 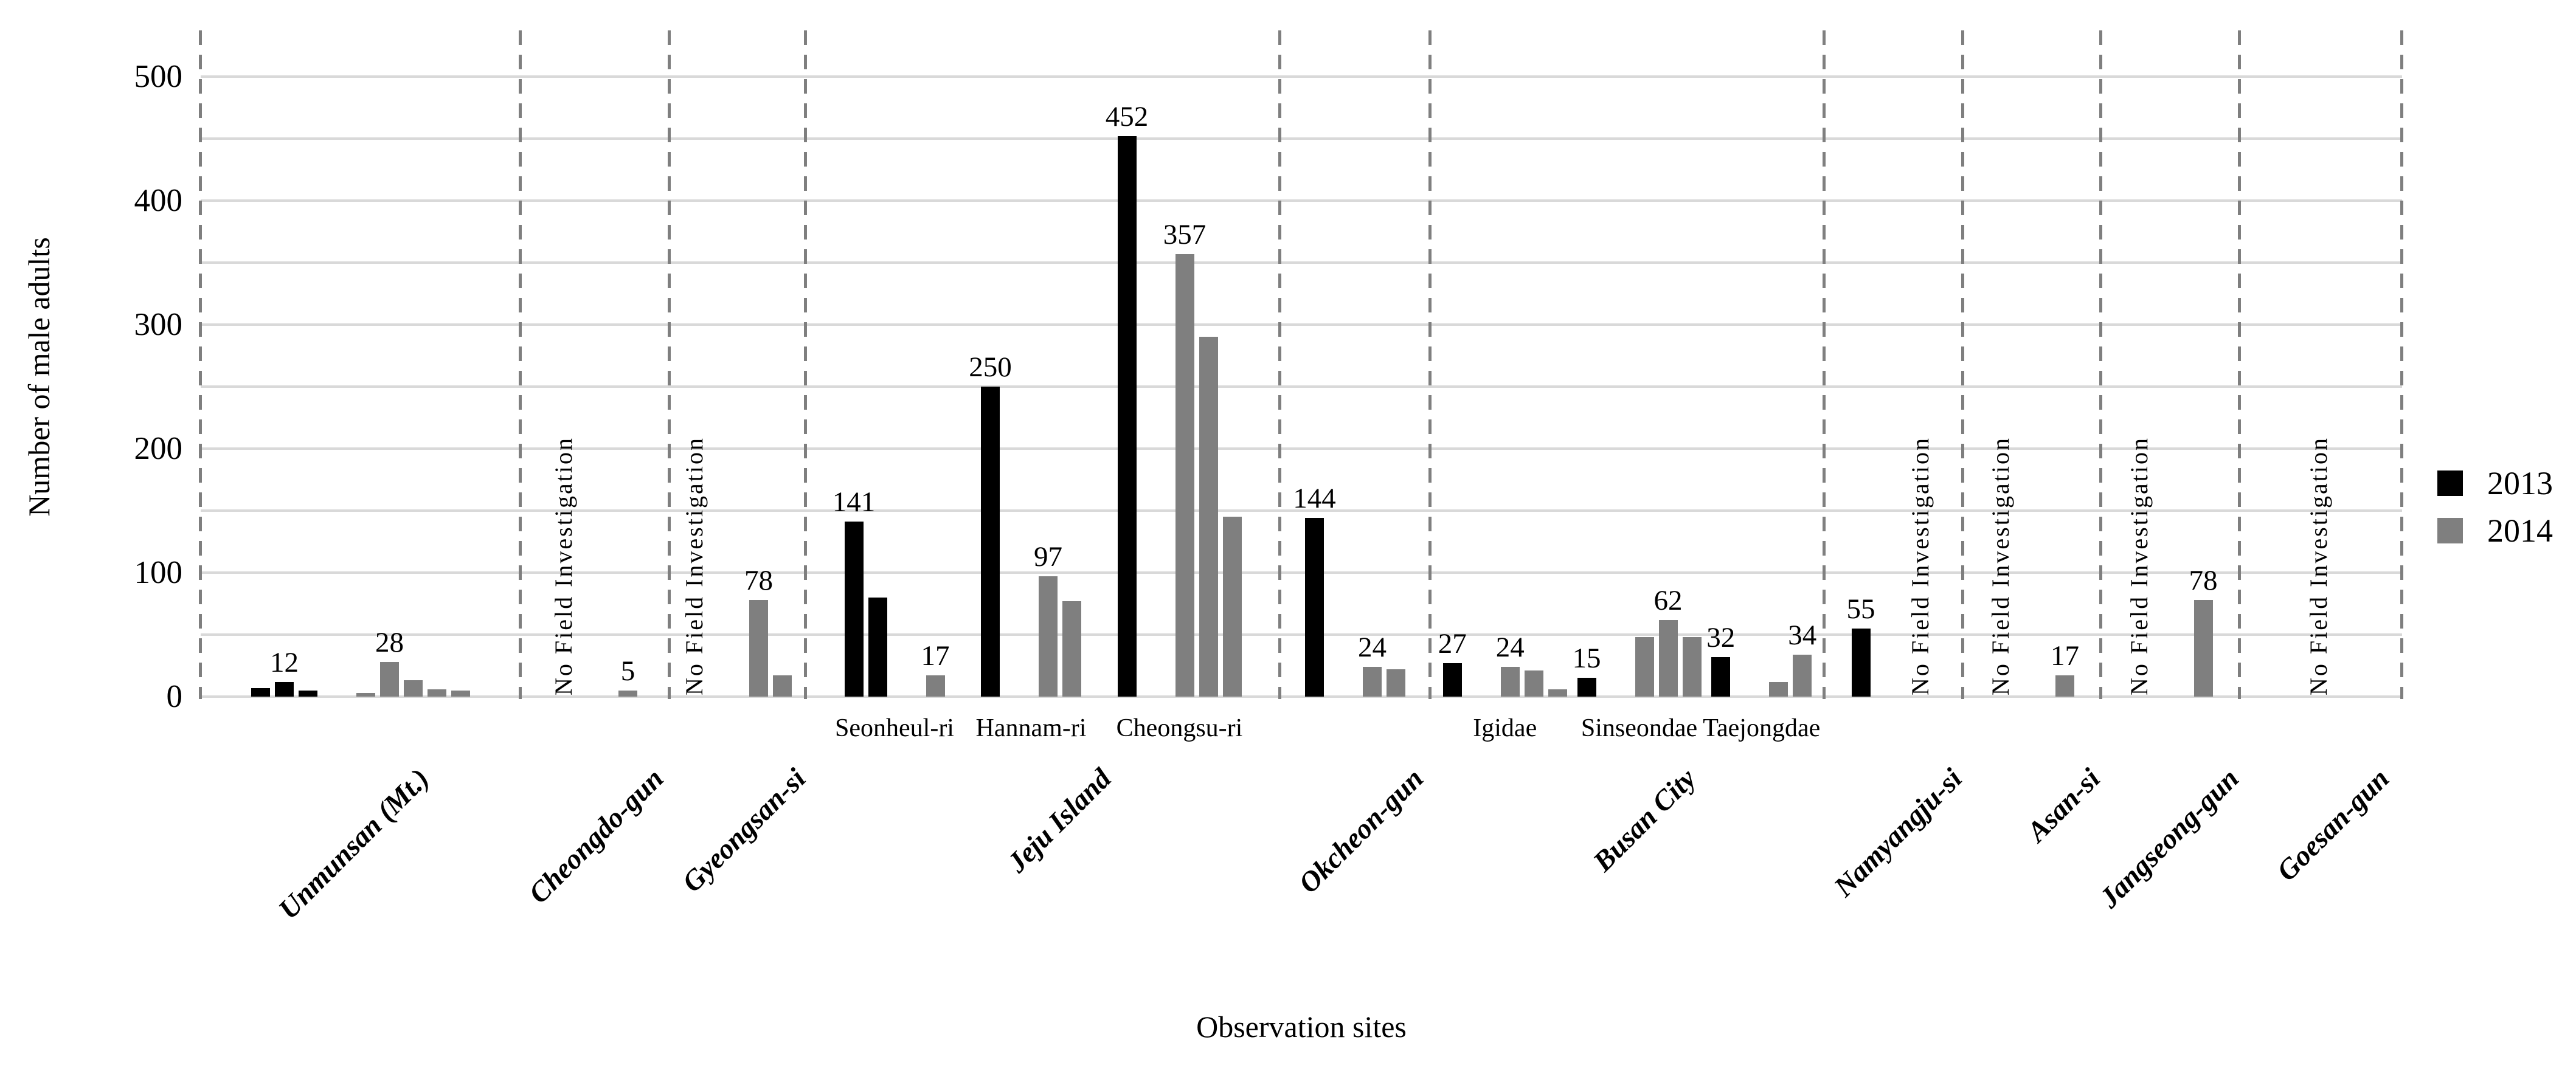 What do you see at coordinates (894, 728) in the screenshot?
I see `subsite-label: Seonheul-ri` at bounding box center [894, 728].